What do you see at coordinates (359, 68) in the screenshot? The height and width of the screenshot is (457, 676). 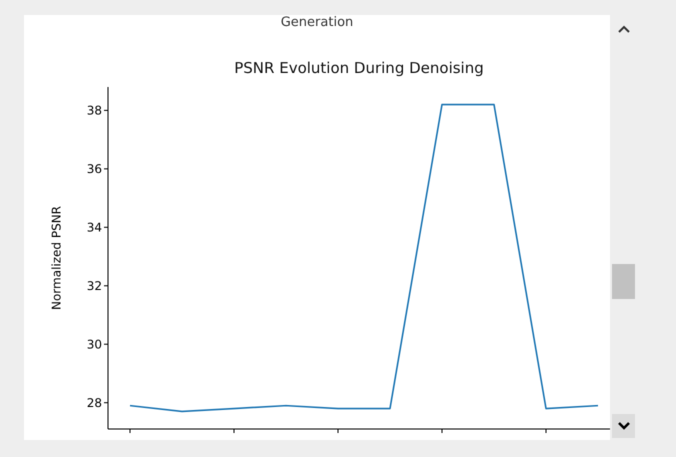 I see `chart-title: PSNR Evolution During Denoising` at bounding box center [359, 68].